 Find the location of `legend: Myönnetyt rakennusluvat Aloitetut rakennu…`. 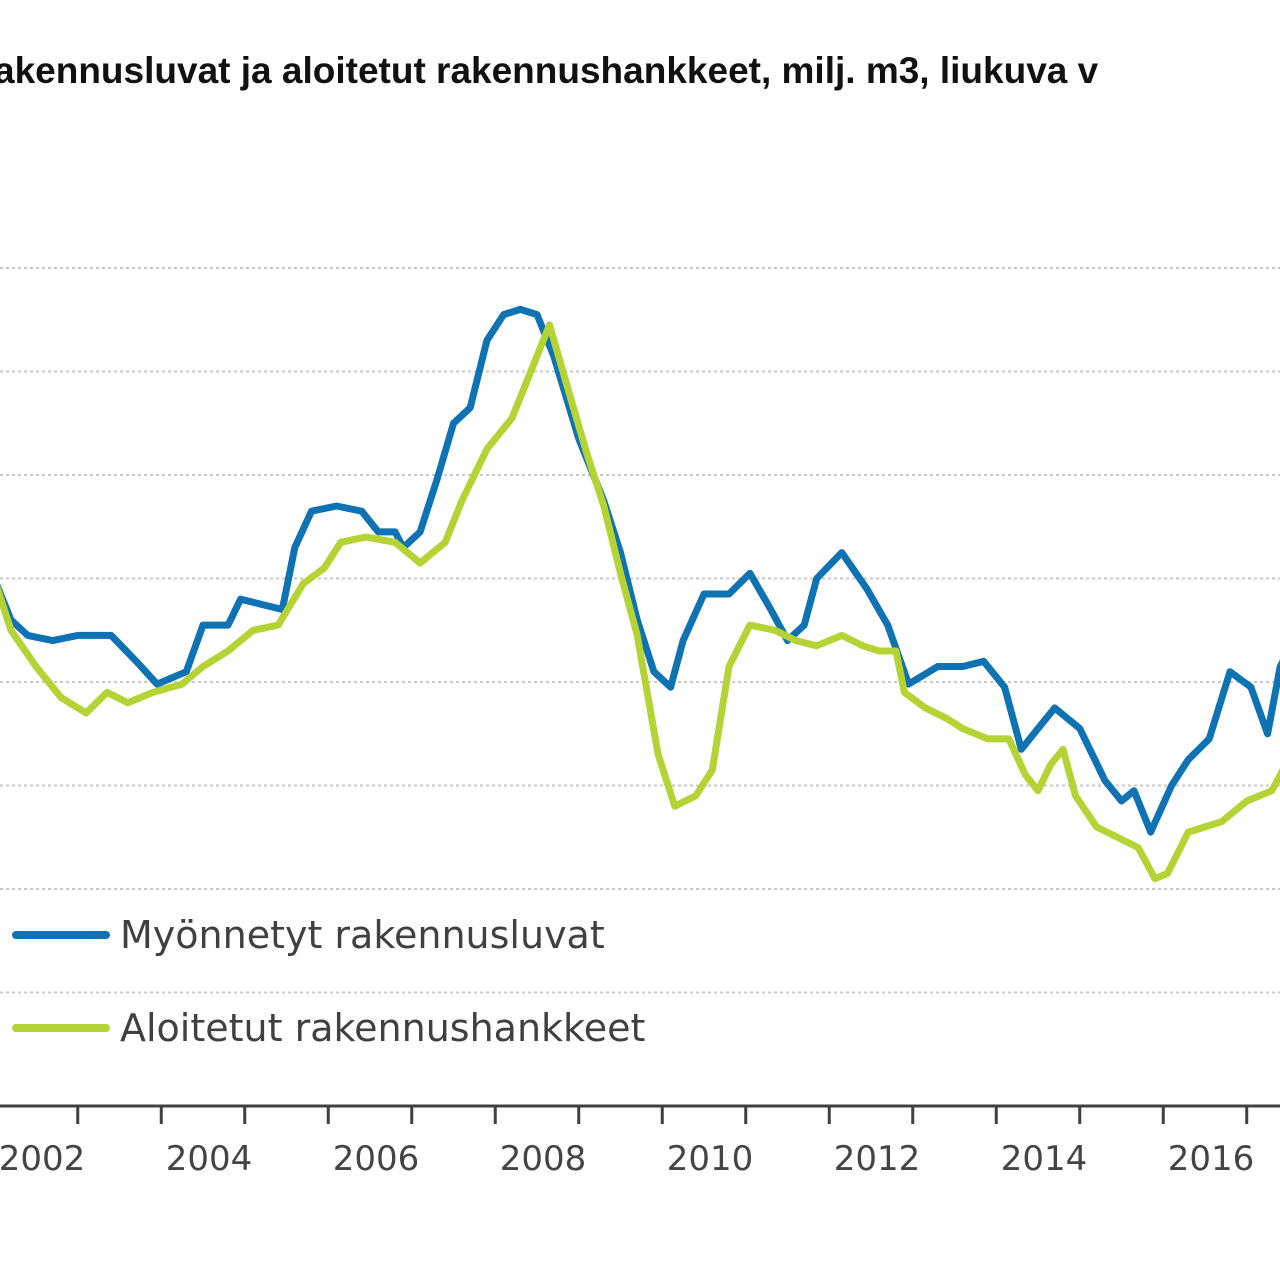

legend: Myönnetyt rakennusluvat Aloitetut rakennu… is located at coordinates (328, 981).